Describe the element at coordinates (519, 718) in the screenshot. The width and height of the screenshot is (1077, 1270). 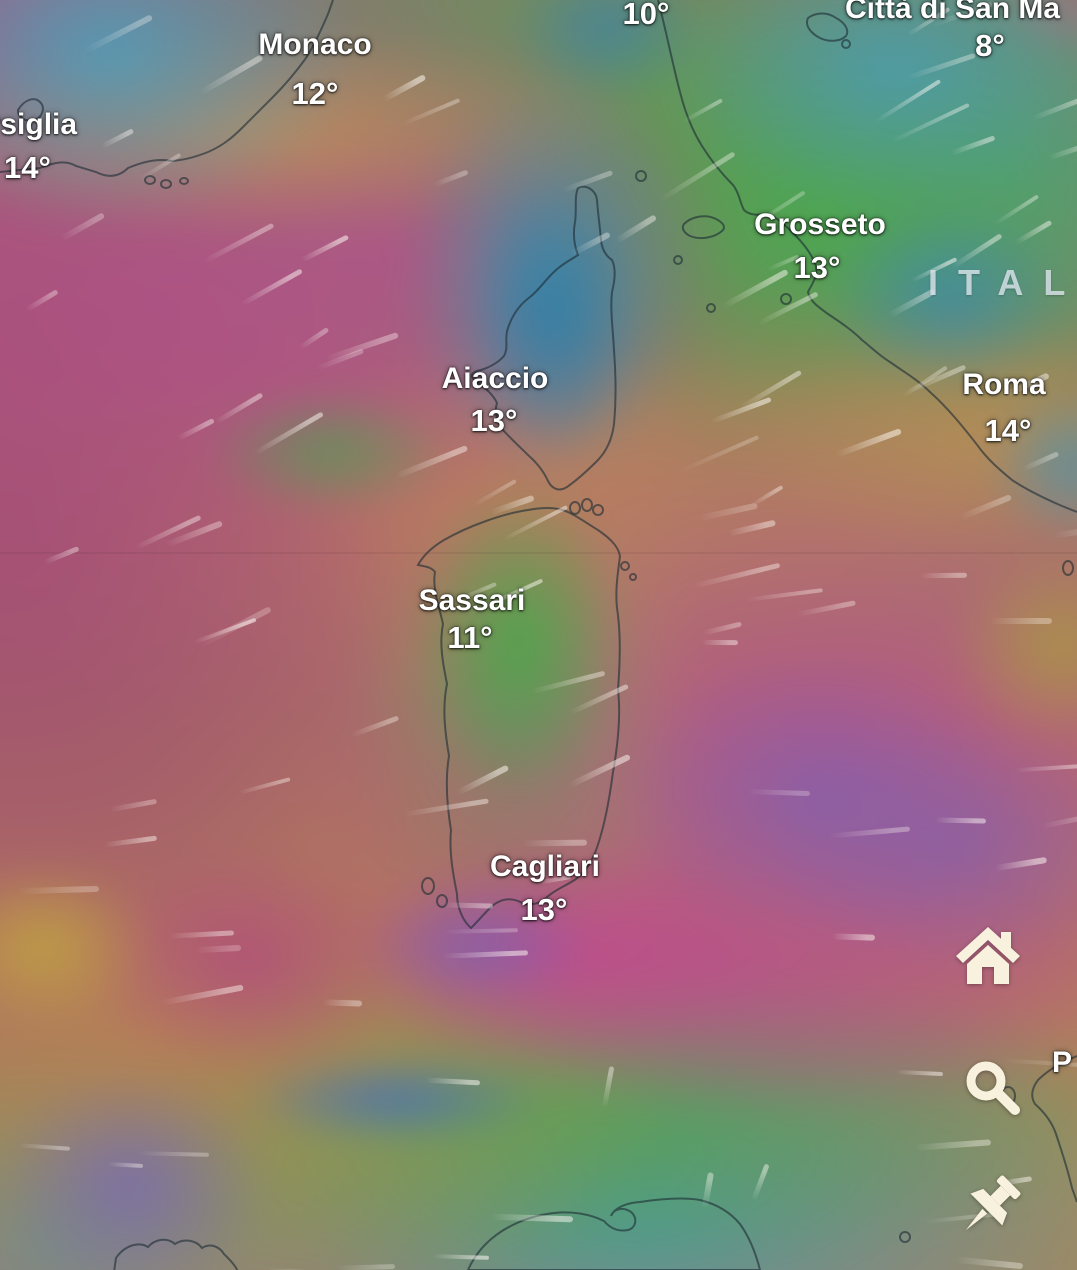
I see `coast-sardinia` at that location.